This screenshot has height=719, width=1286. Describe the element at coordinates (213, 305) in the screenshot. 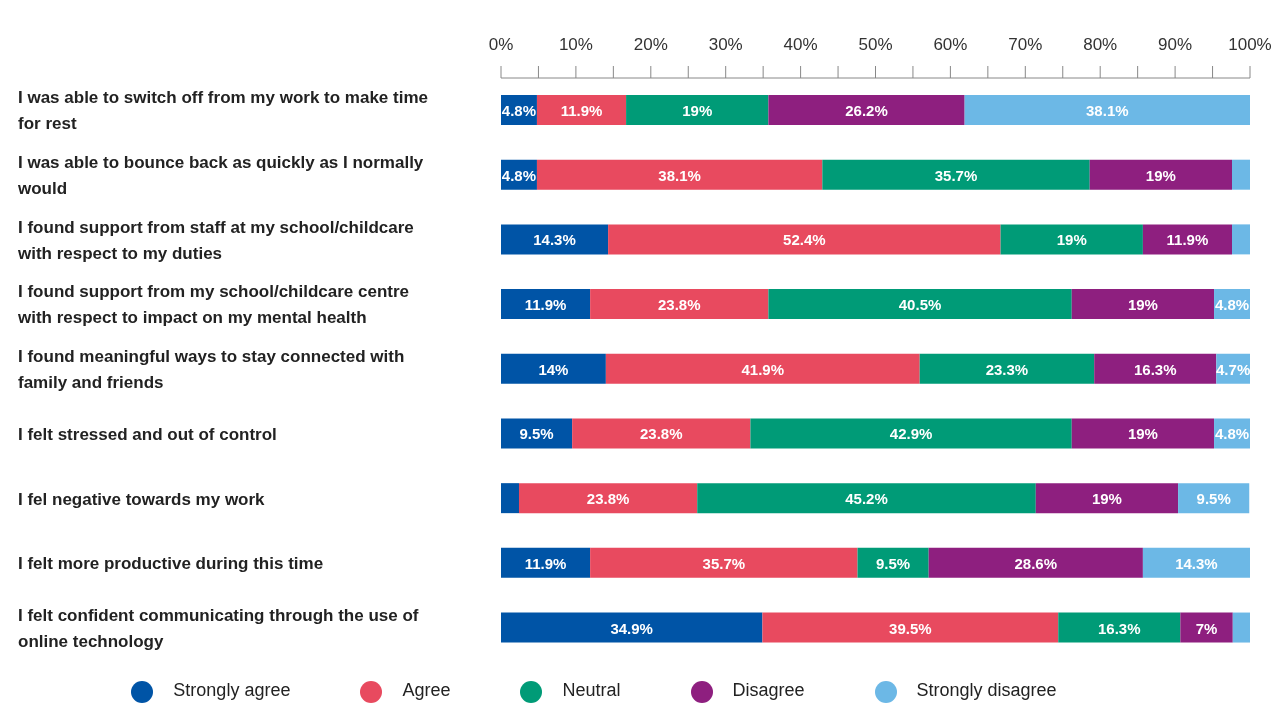

I see `y-tick-label: I found support from my school/childcare centre with respect to impact on my mental health` at that location.